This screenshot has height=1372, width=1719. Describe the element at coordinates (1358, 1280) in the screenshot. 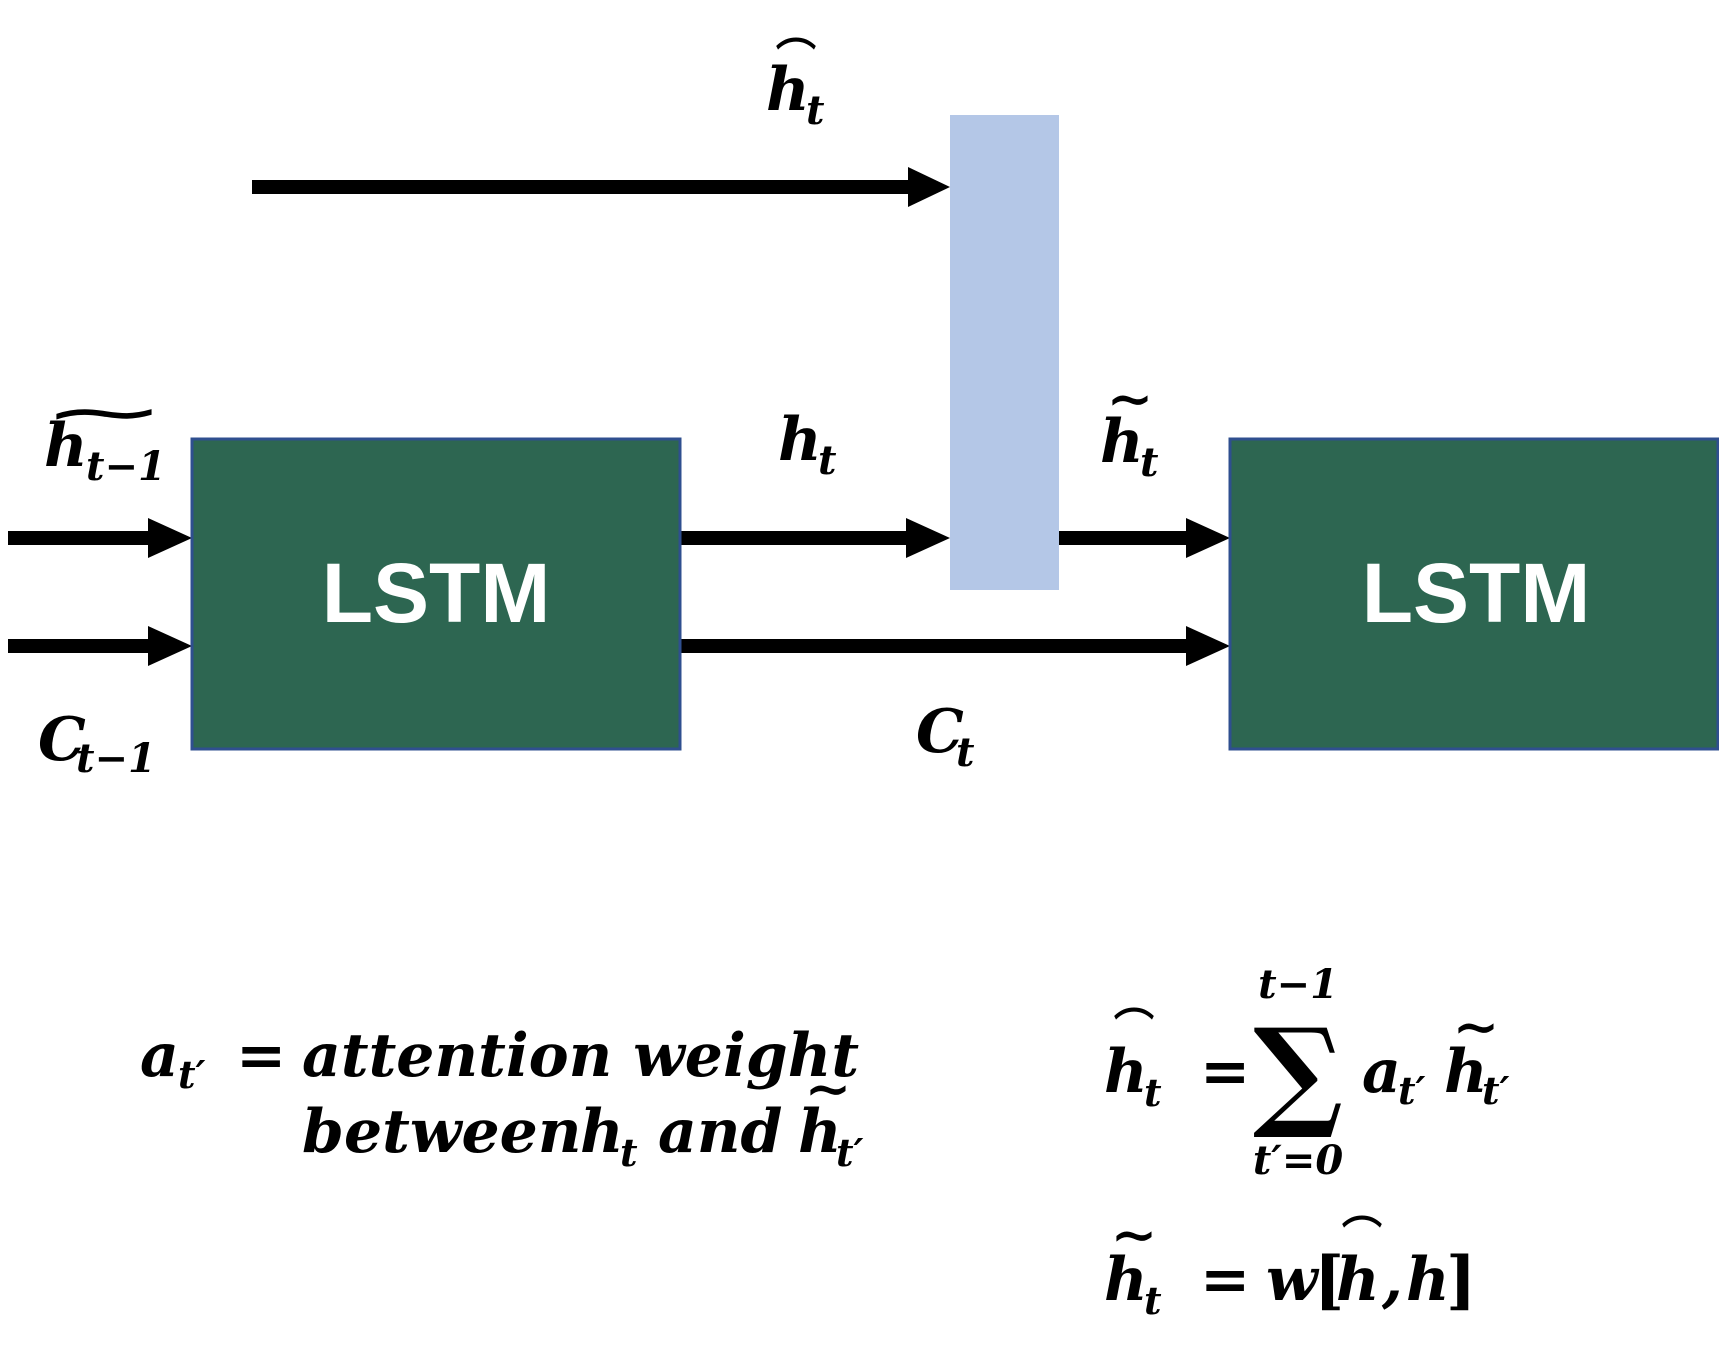

I see `eq3-hat-h: h` at that location.